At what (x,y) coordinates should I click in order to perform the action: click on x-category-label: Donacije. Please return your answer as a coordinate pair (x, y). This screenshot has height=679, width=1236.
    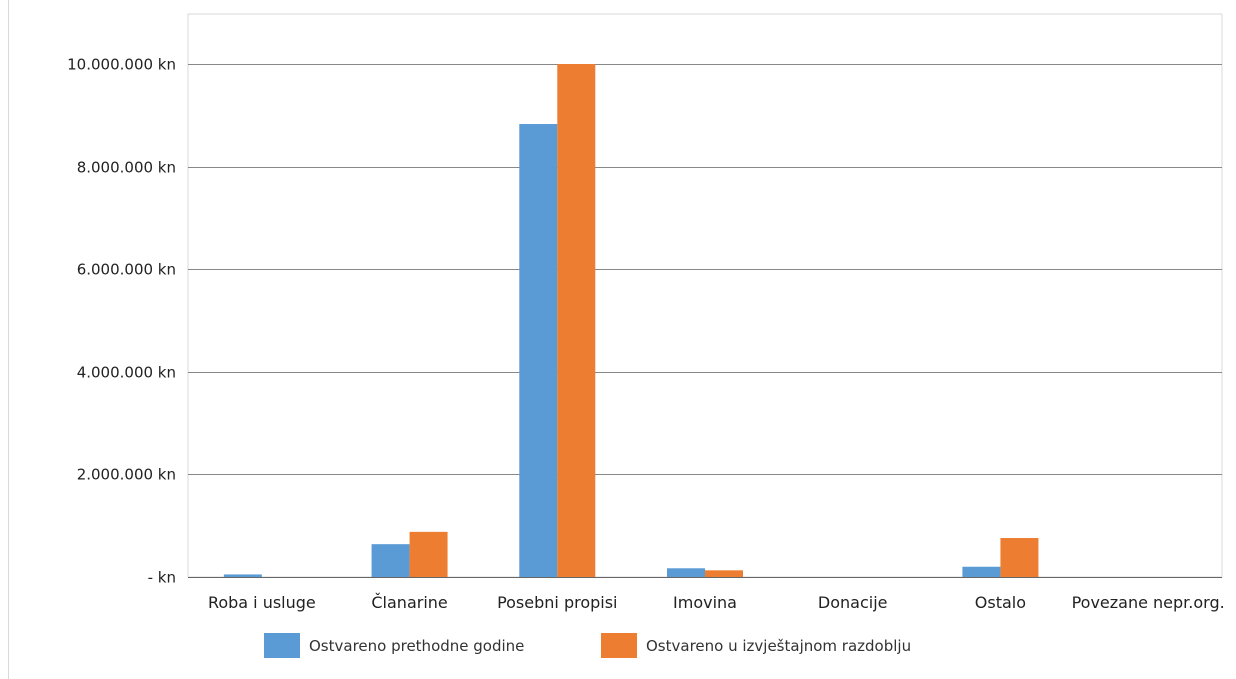
    Looking at the image, I should click on (853, 602).